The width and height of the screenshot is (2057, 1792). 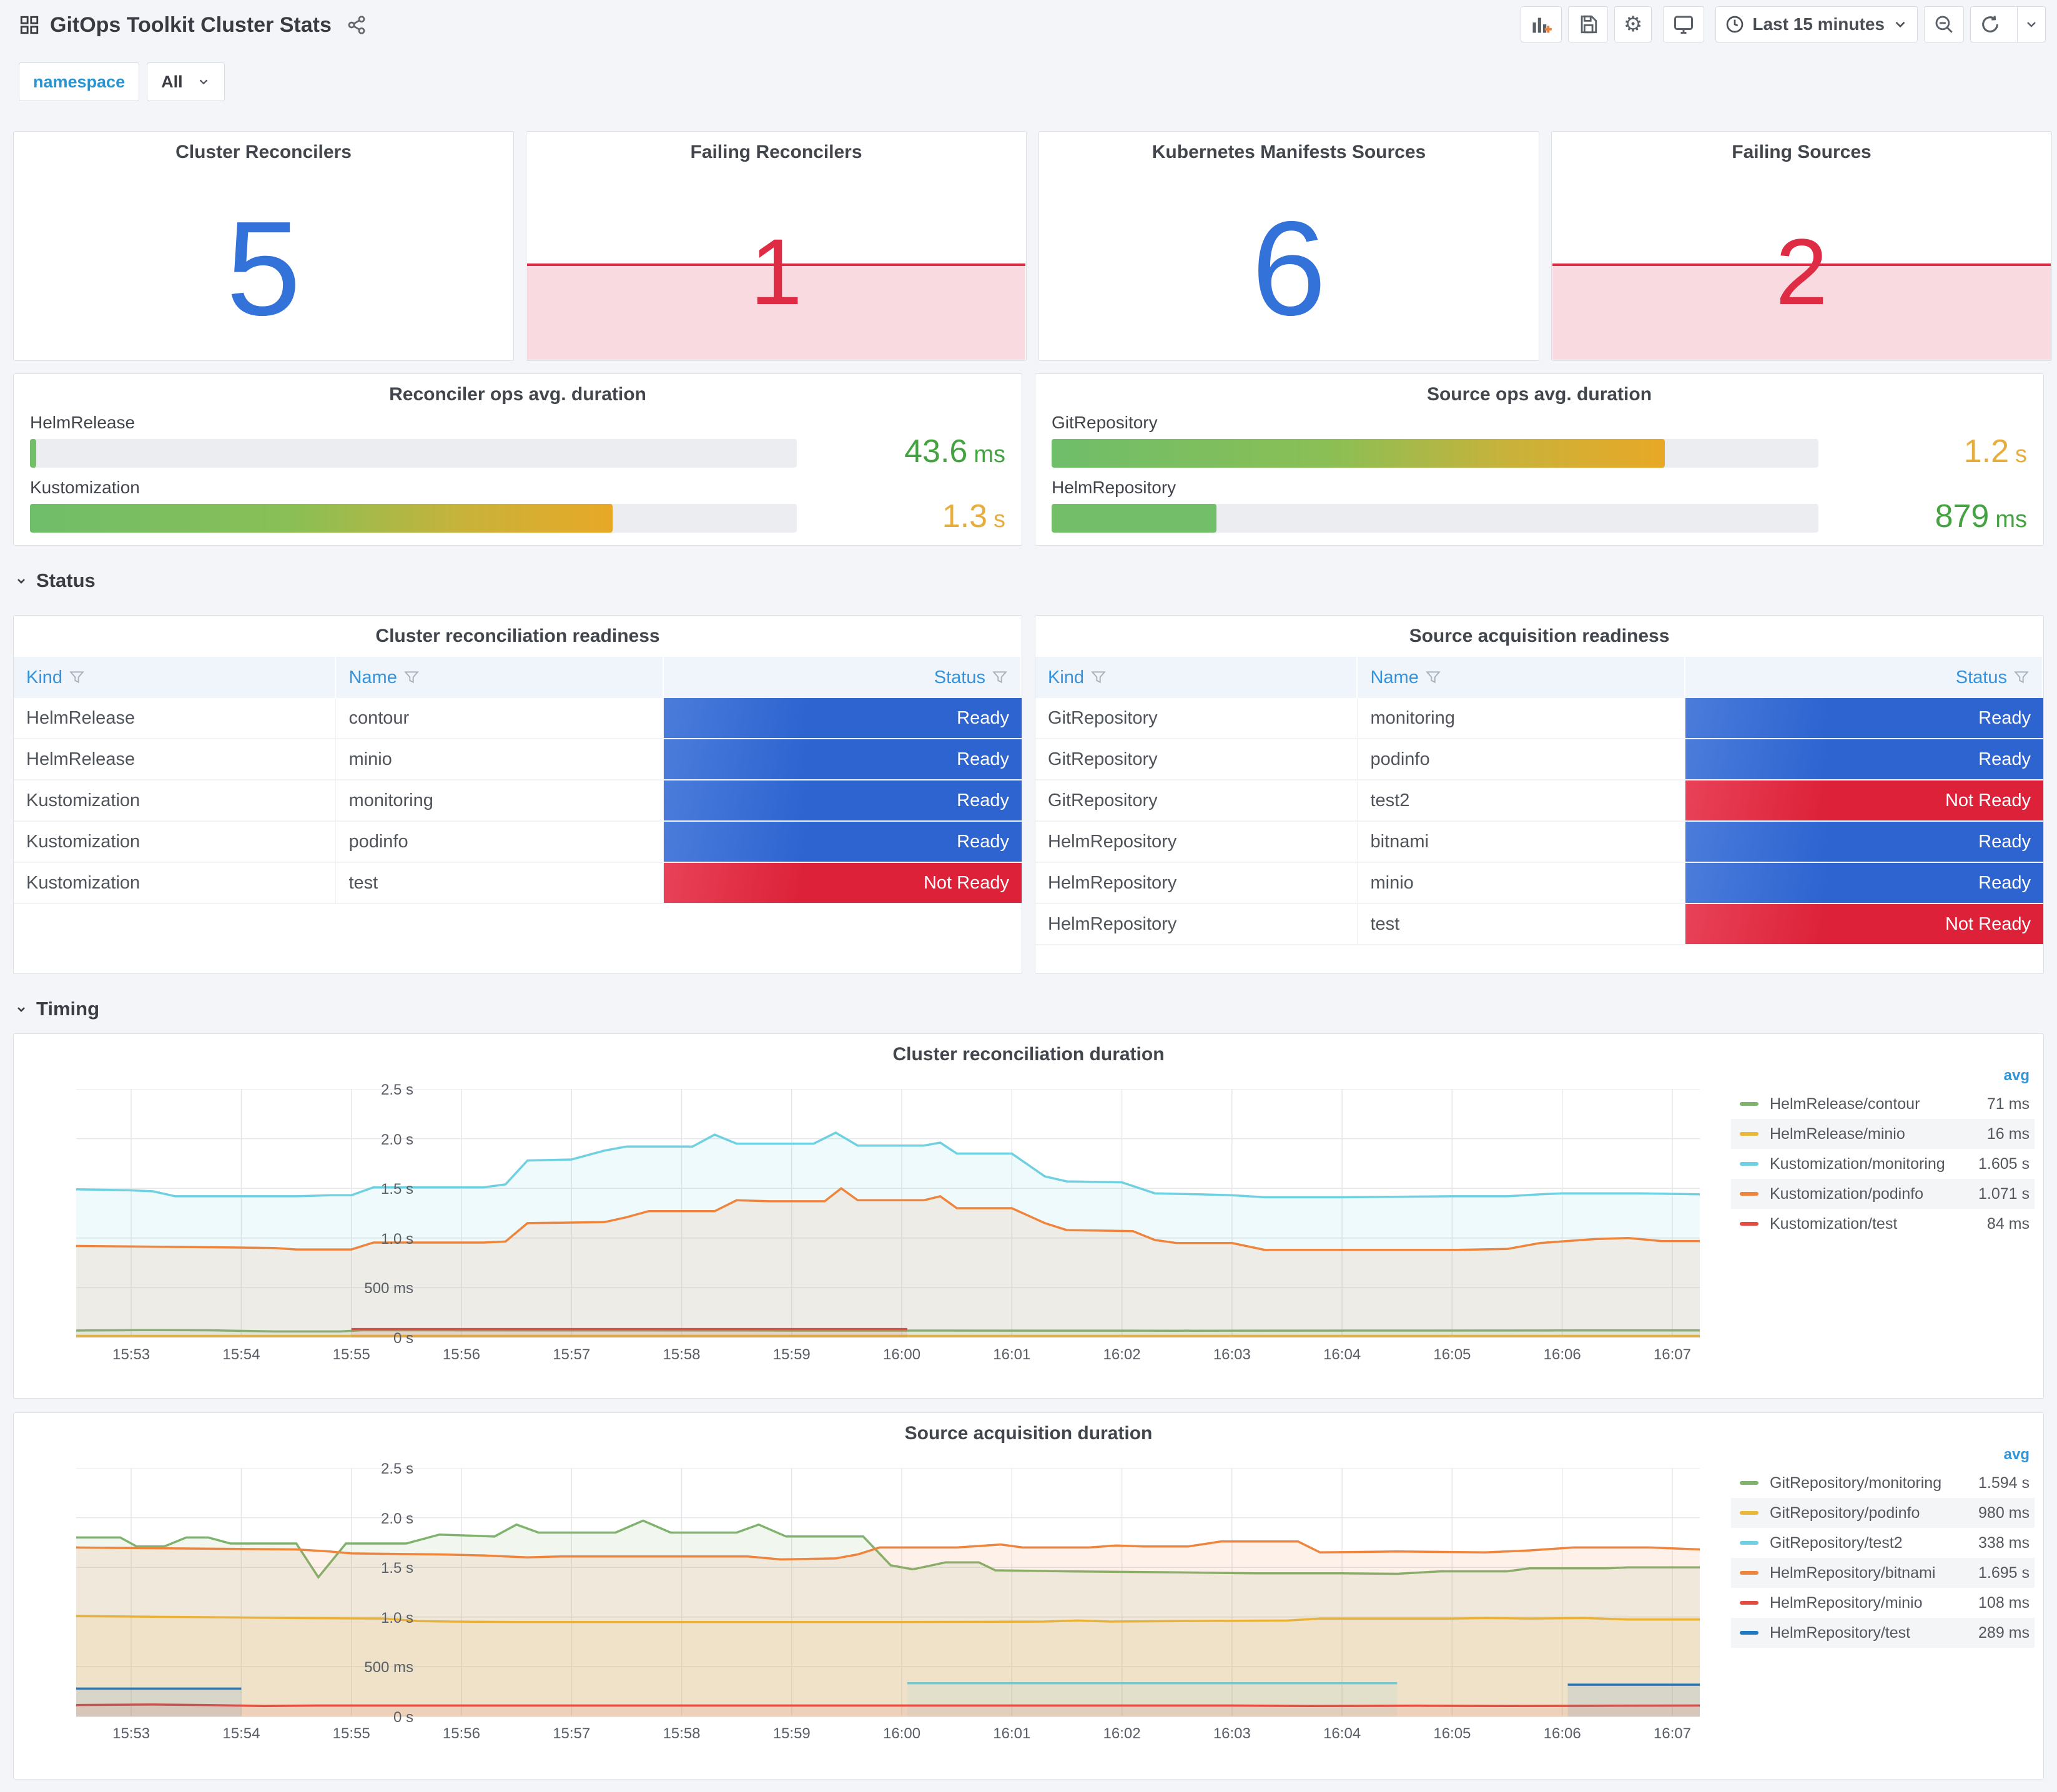 What do you see at coordinates (517, 394) in the screenshot?
I see `panel-title: Reconciler ops avg. duration` at bounding box center [517, 394].